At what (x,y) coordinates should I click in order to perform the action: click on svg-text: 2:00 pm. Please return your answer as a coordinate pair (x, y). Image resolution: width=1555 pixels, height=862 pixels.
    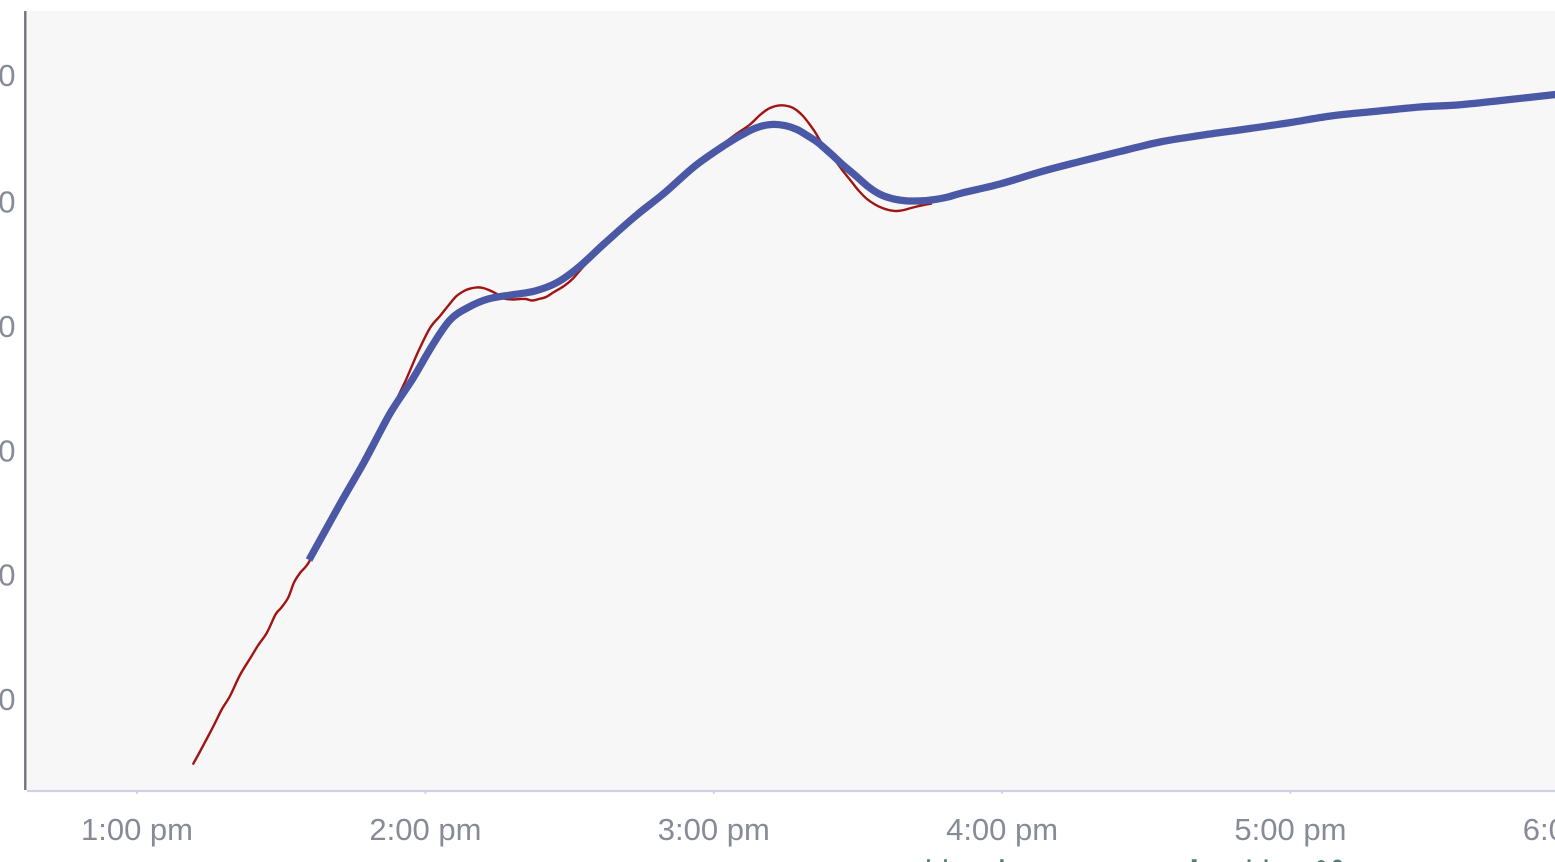
    Looking at the image, I should click on (425, 829).